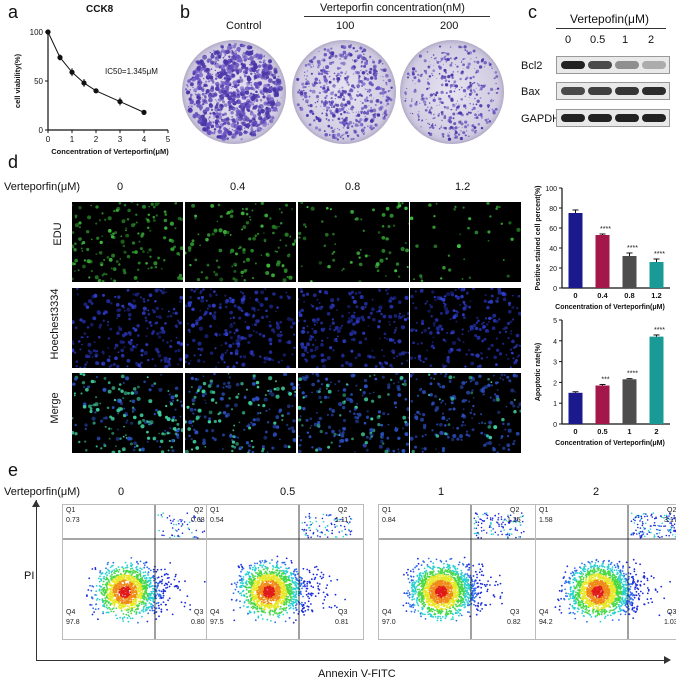 The height and width of the screenshot is (683, 676). Describe the element at coordinates (72, 139) in the screenshot. I see `cck8-xtick-label: 1` at that location.